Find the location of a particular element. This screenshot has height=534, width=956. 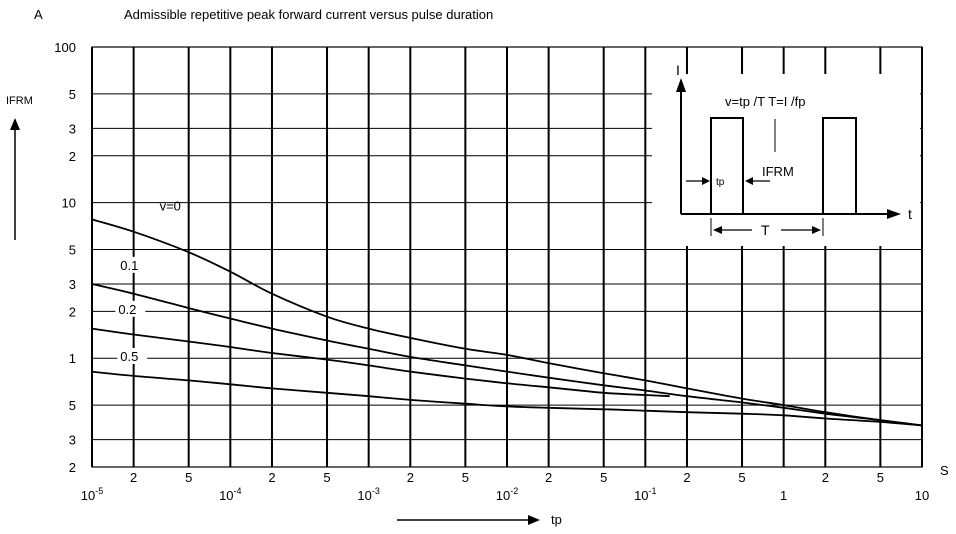

inset-tp-label: tp is located at coordinates (720, 182).